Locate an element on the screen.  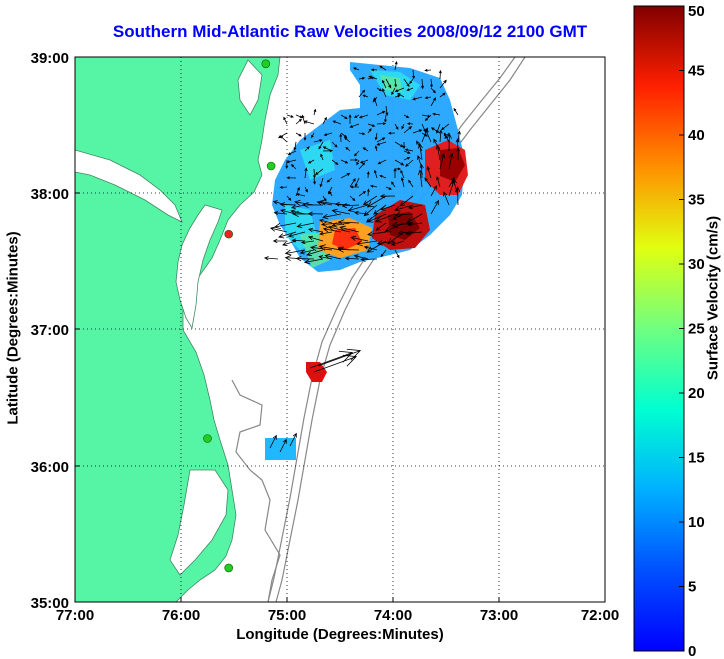
colorbar-tick-label: 15 is located at coordinates (696, 458).